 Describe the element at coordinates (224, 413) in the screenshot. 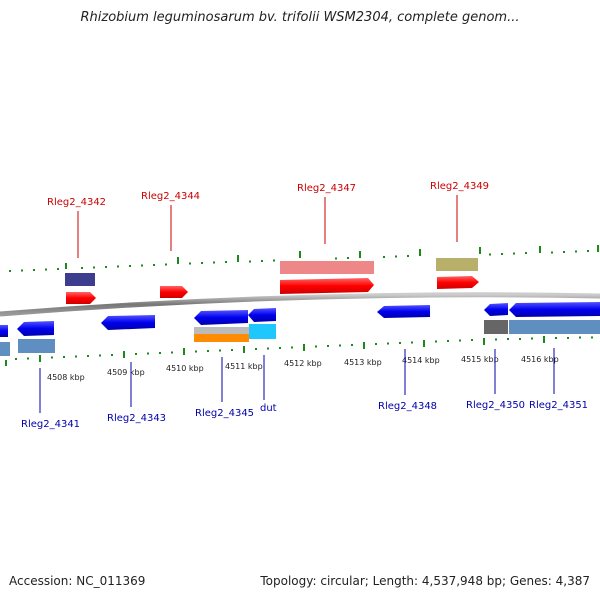

I see `gene-label-rleg2-4345: Rleg2_4345` at that location.